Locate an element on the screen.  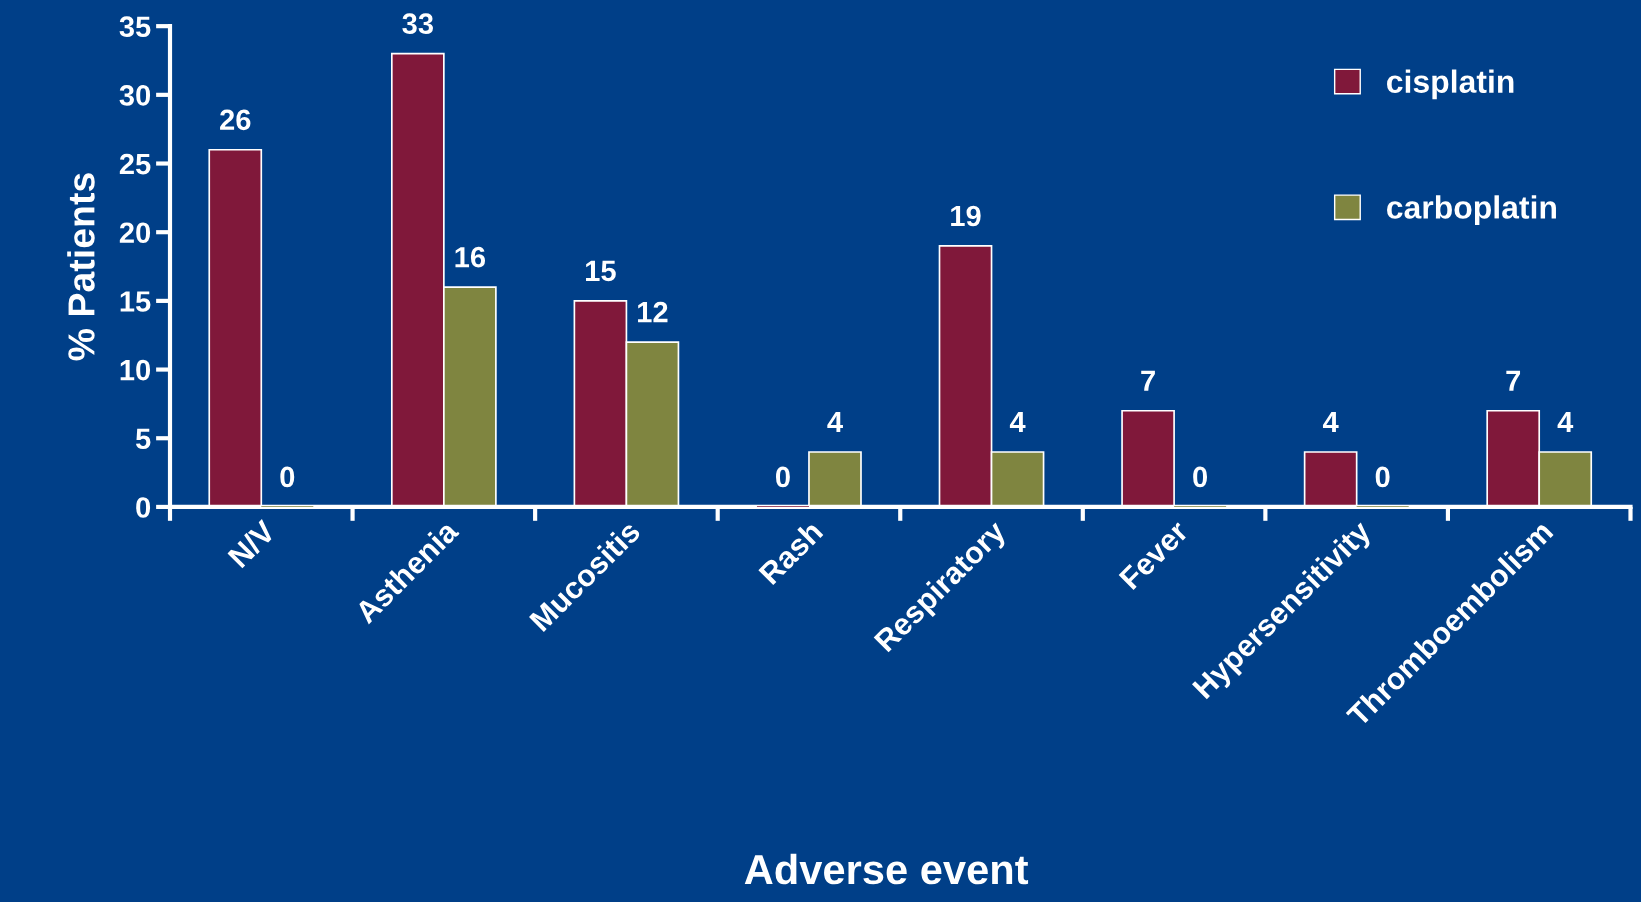
legend-label: carboplatin is located at coordinates (1471, 210).